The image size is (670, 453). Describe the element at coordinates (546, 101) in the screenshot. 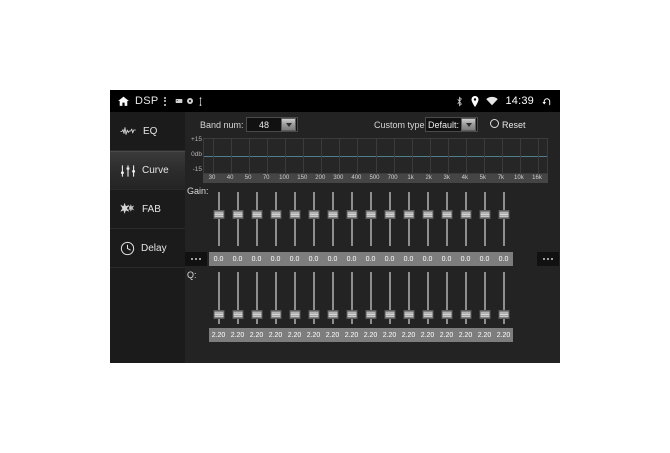

I see `back-arrow-icon` at that location.